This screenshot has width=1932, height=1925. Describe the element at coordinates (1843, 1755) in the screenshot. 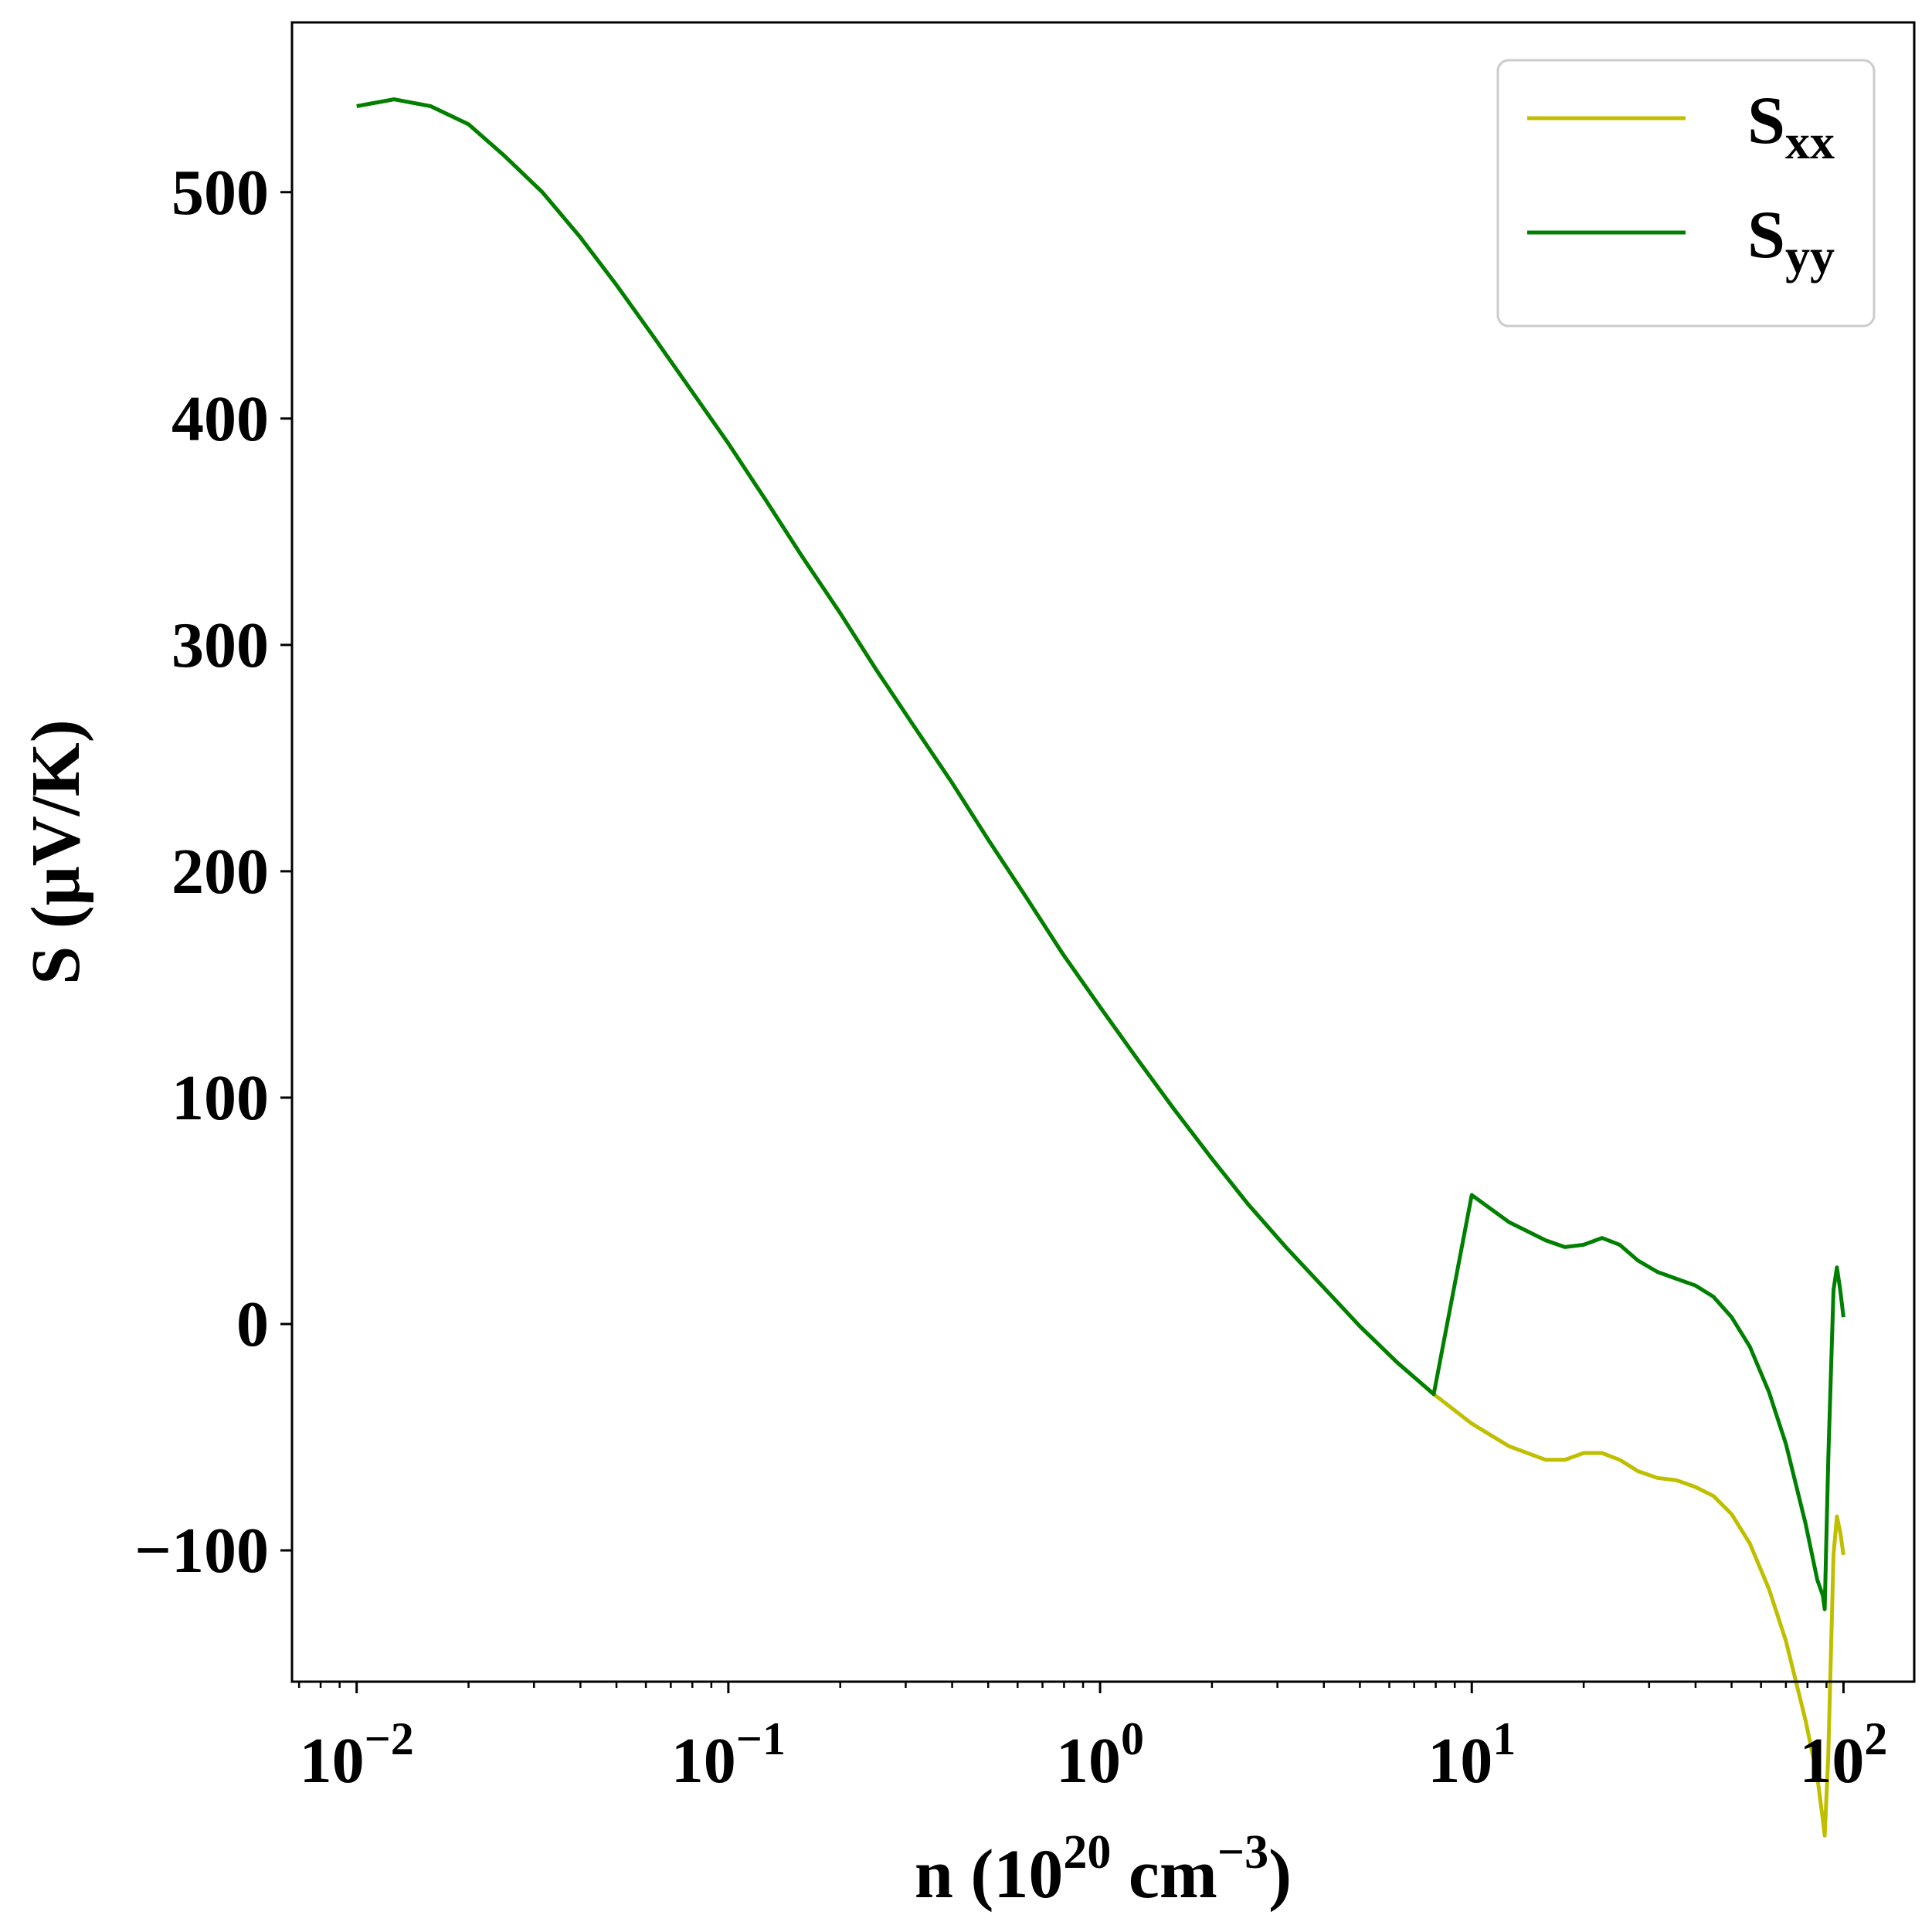

I see `x-tick-label: 10²` at that location.